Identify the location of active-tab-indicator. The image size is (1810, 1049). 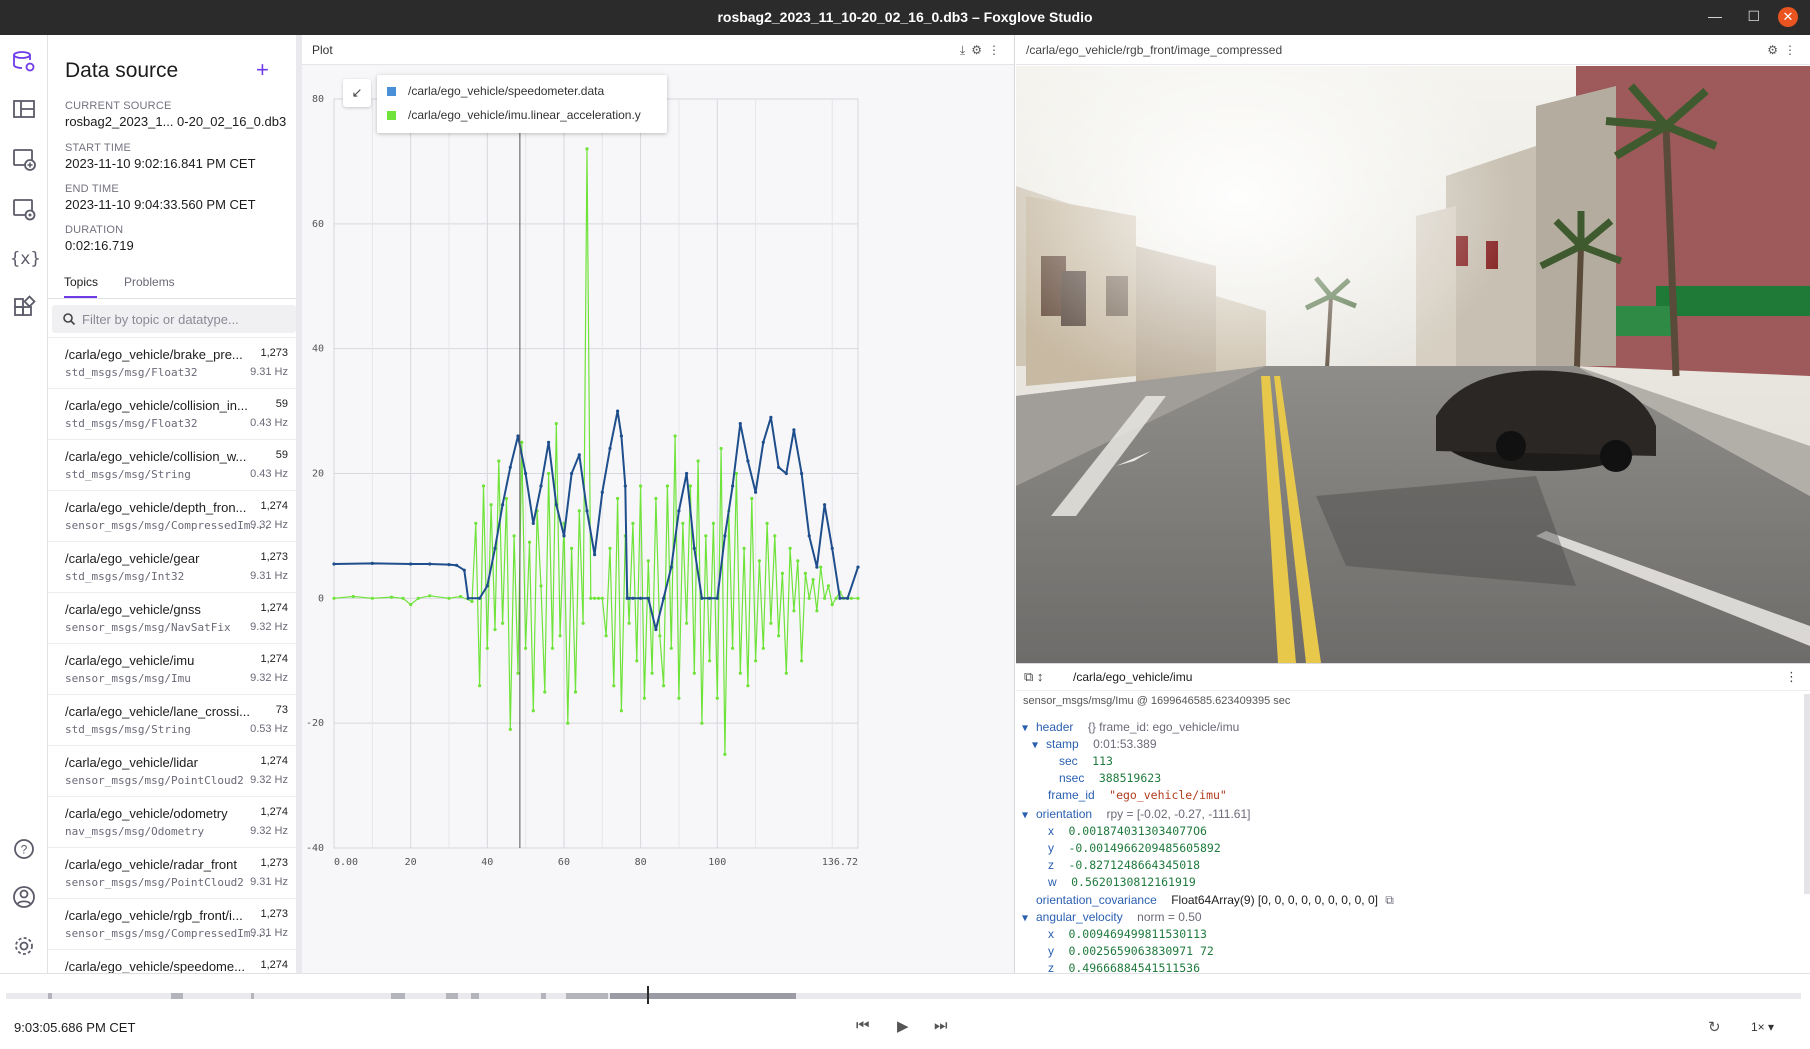
(80, 297).